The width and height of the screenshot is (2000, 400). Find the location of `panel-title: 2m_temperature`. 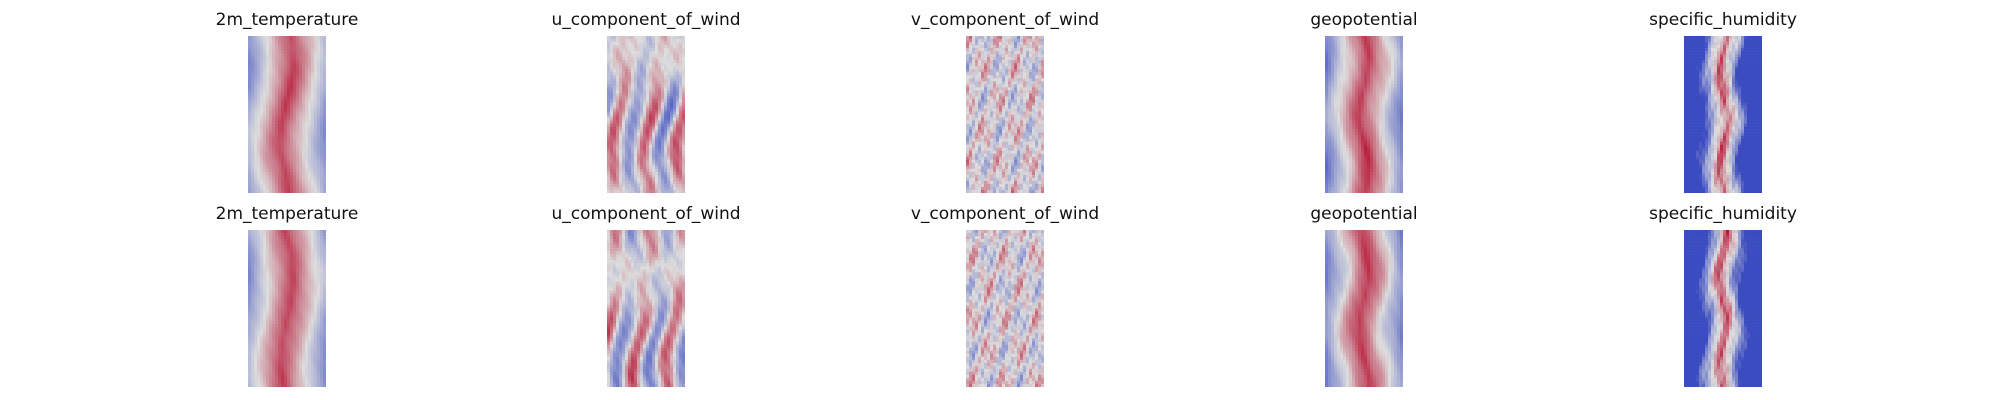

panel-title: 2m_temperature is located at coordinates (287, 20).